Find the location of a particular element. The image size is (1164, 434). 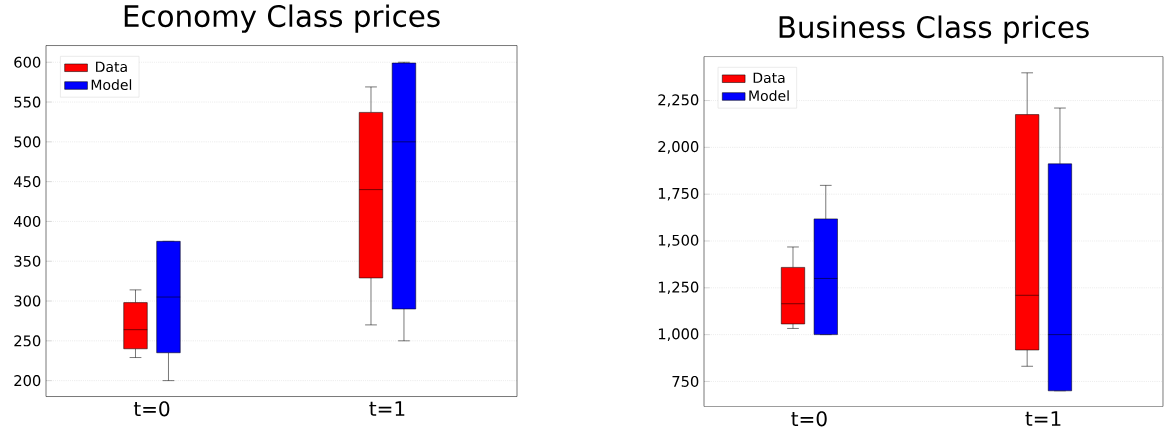

y-tick-label: 750 is located at coordinates (685, 382).